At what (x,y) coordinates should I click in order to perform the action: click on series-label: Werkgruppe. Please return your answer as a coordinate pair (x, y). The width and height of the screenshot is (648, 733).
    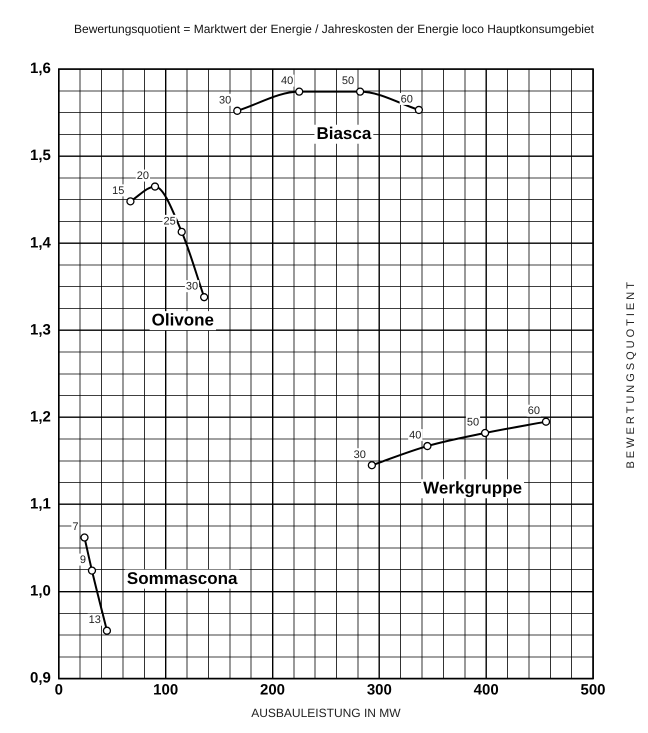
    Looking at the image, I should click on (472, 488).